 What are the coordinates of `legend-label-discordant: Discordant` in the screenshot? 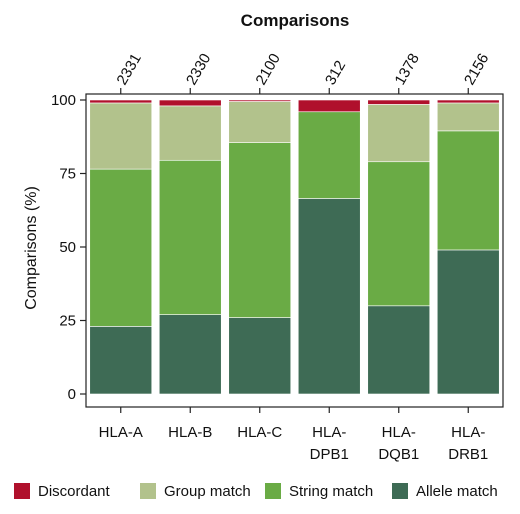 It's located at (74, 491).